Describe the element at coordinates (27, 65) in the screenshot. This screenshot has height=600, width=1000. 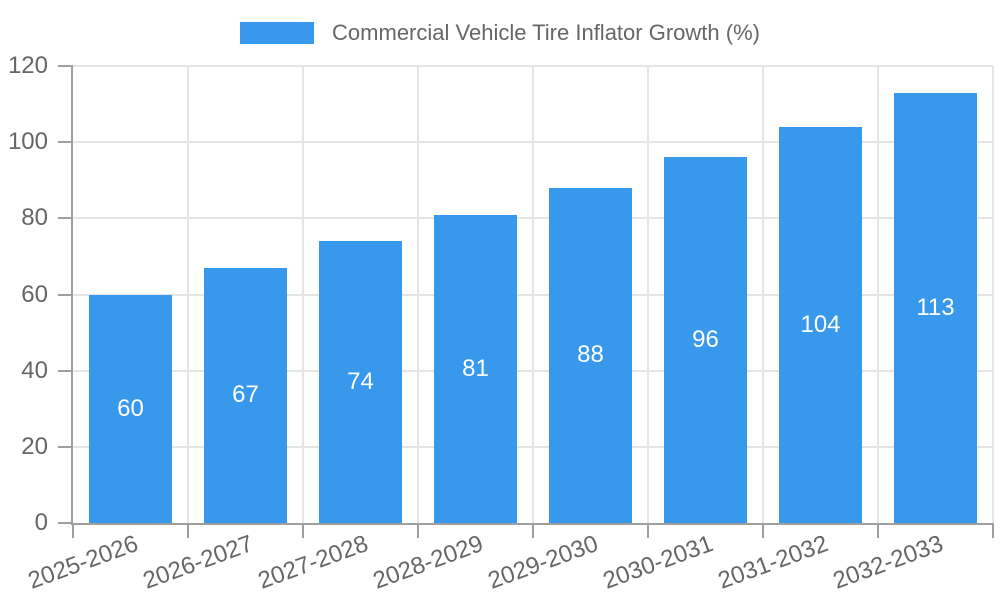
I see `y-tick-label: 120` at that location.